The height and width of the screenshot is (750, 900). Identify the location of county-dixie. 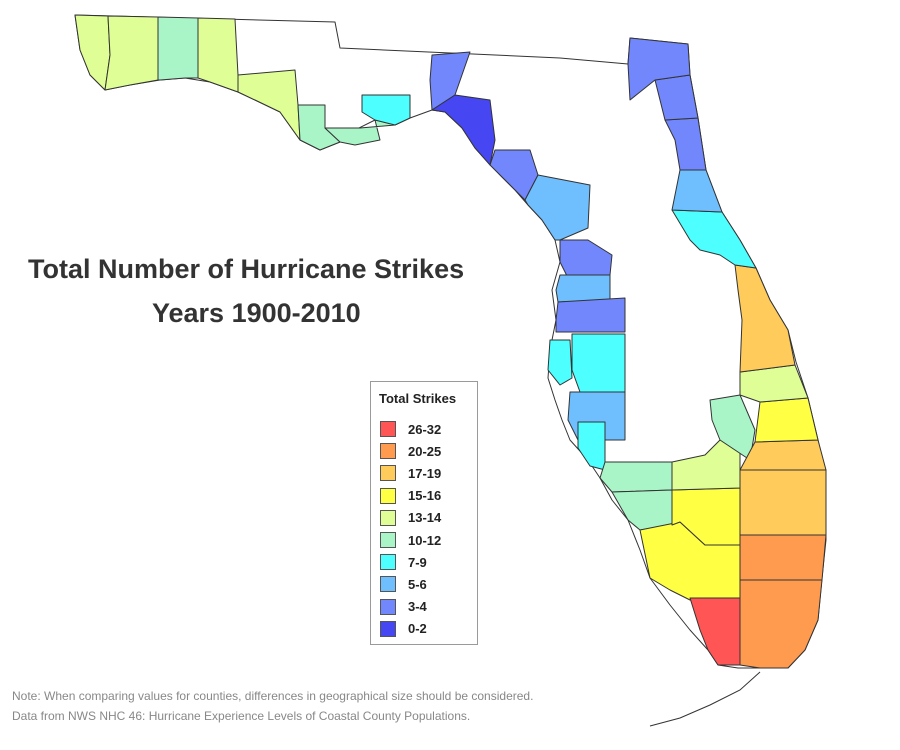
(514, 175).